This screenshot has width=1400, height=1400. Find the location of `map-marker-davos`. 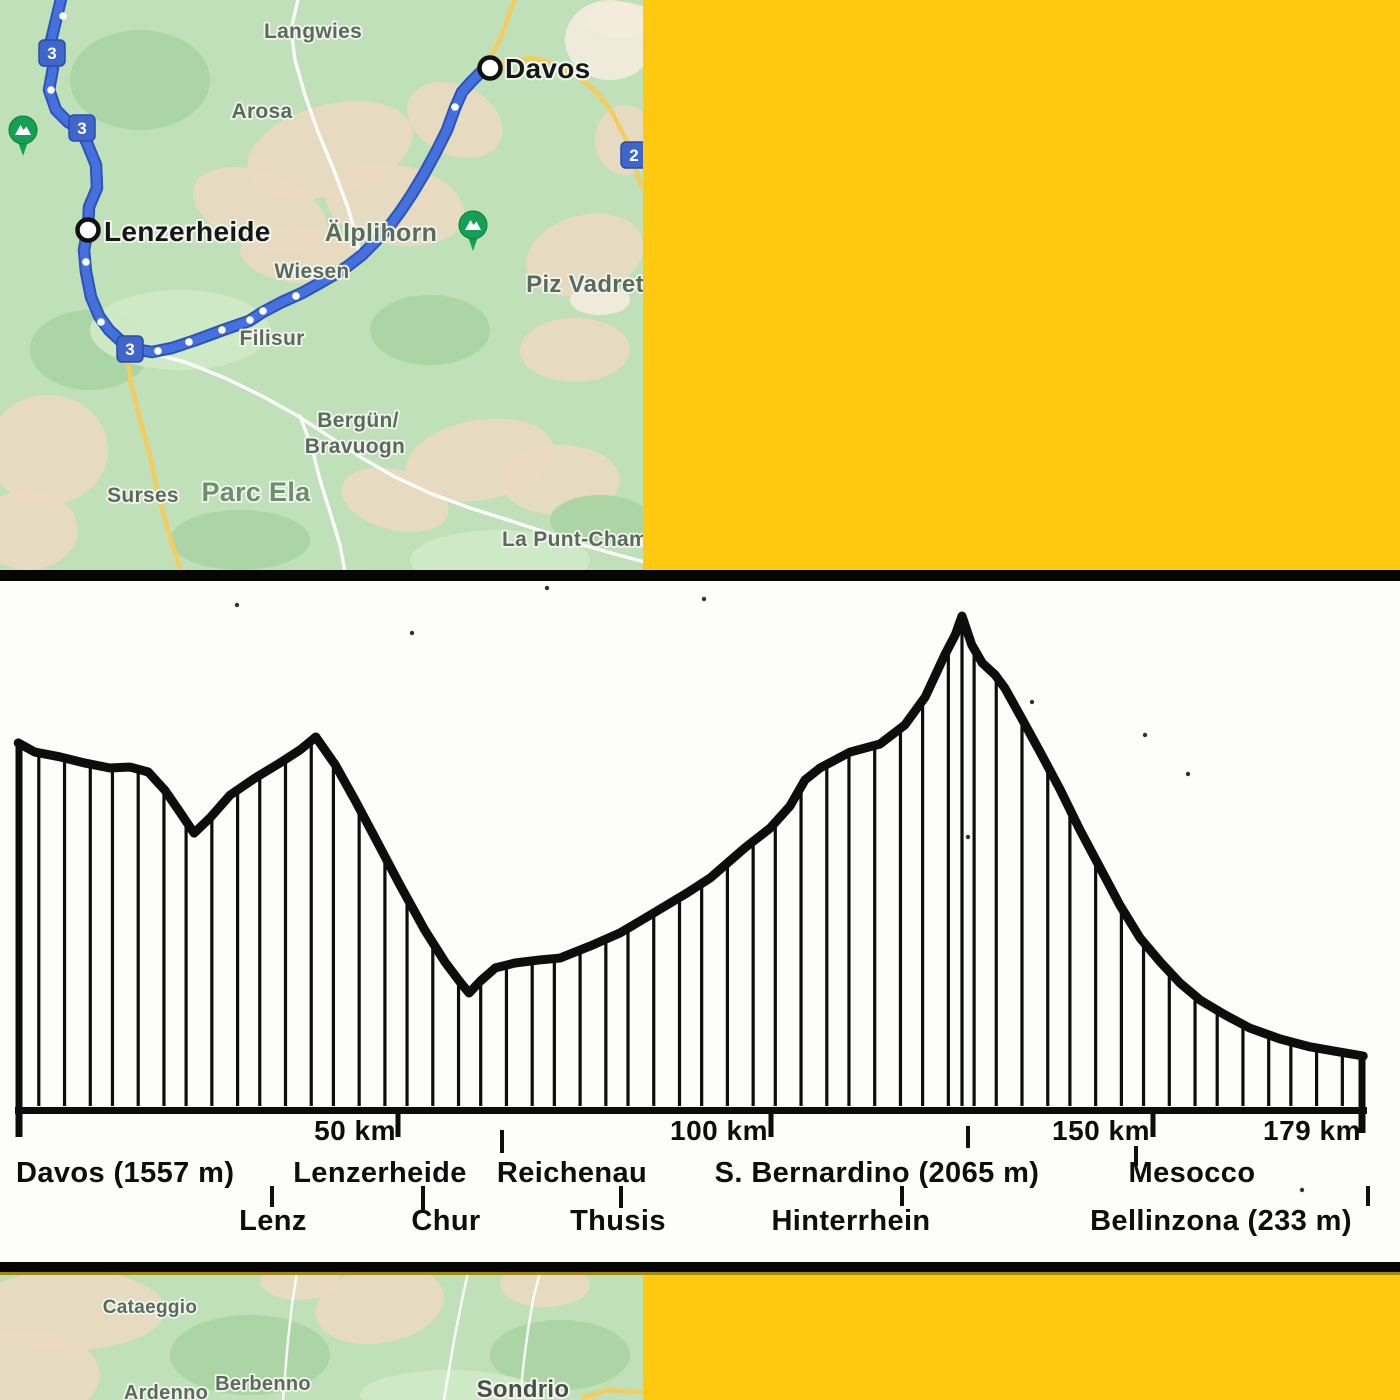

map-marker-davos is located at coordinates (490, 68).